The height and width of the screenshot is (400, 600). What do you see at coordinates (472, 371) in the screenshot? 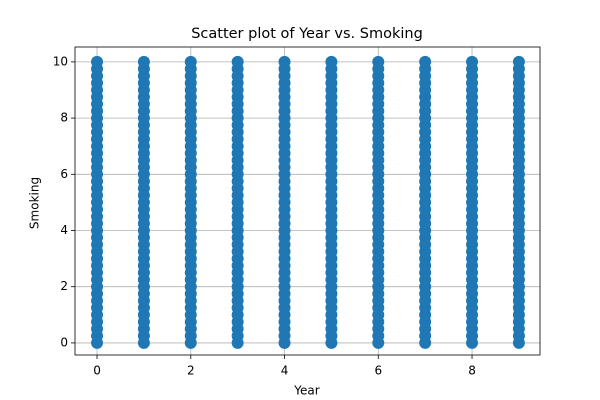
I see `x-tick-label: 8` at bounding box center [472, 371].